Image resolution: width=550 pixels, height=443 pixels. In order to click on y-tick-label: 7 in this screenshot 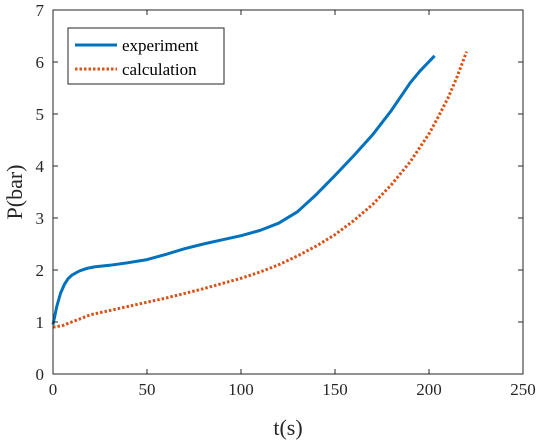, I will do `click(40, 10)`.